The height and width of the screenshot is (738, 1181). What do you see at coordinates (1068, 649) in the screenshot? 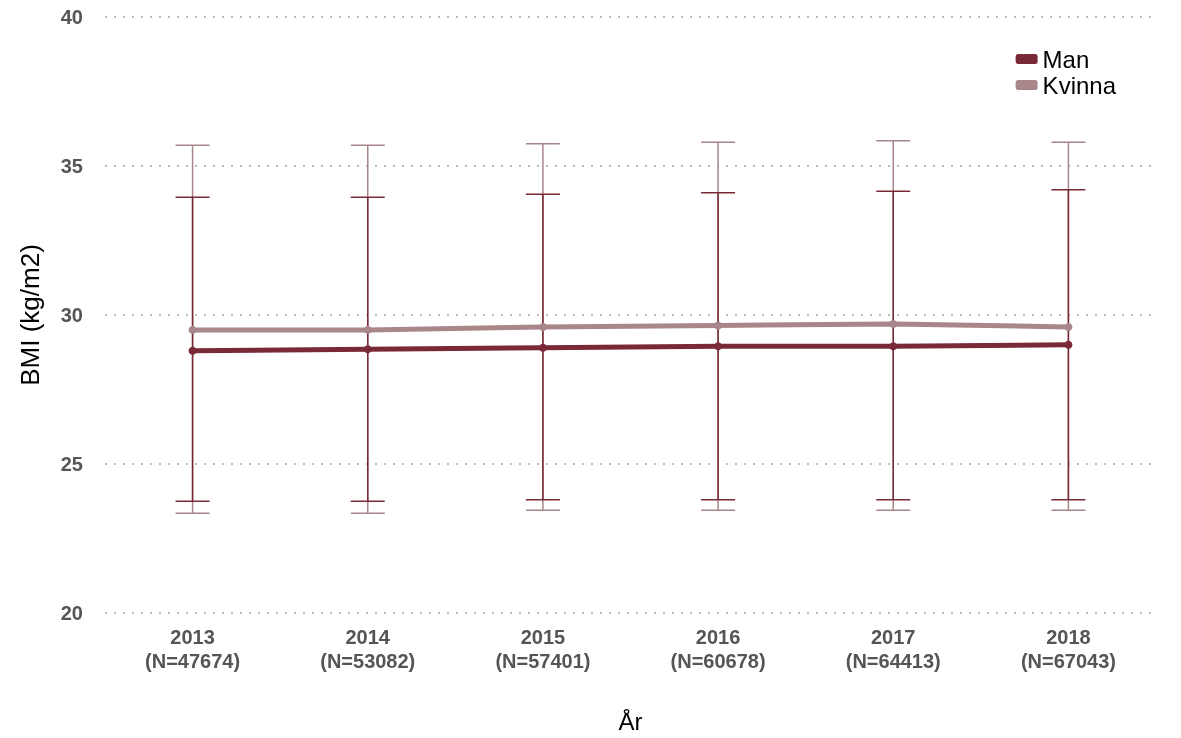
I see `x-tick-label: 2018 (N=67043)` at bounding box center [1068, 649].